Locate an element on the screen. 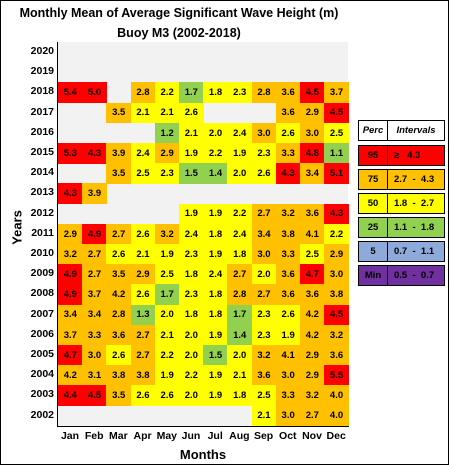 This screenshot has width=449, height=465. y-tick-label: 2020 is located at coordinates (42, 51).